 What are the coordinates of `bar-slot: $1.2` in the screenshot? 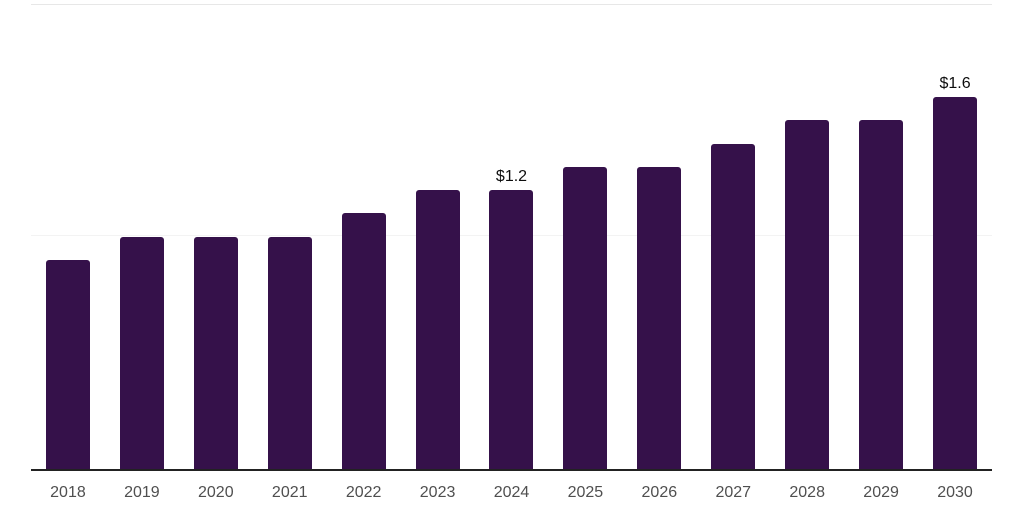 It's located at (512, 234).